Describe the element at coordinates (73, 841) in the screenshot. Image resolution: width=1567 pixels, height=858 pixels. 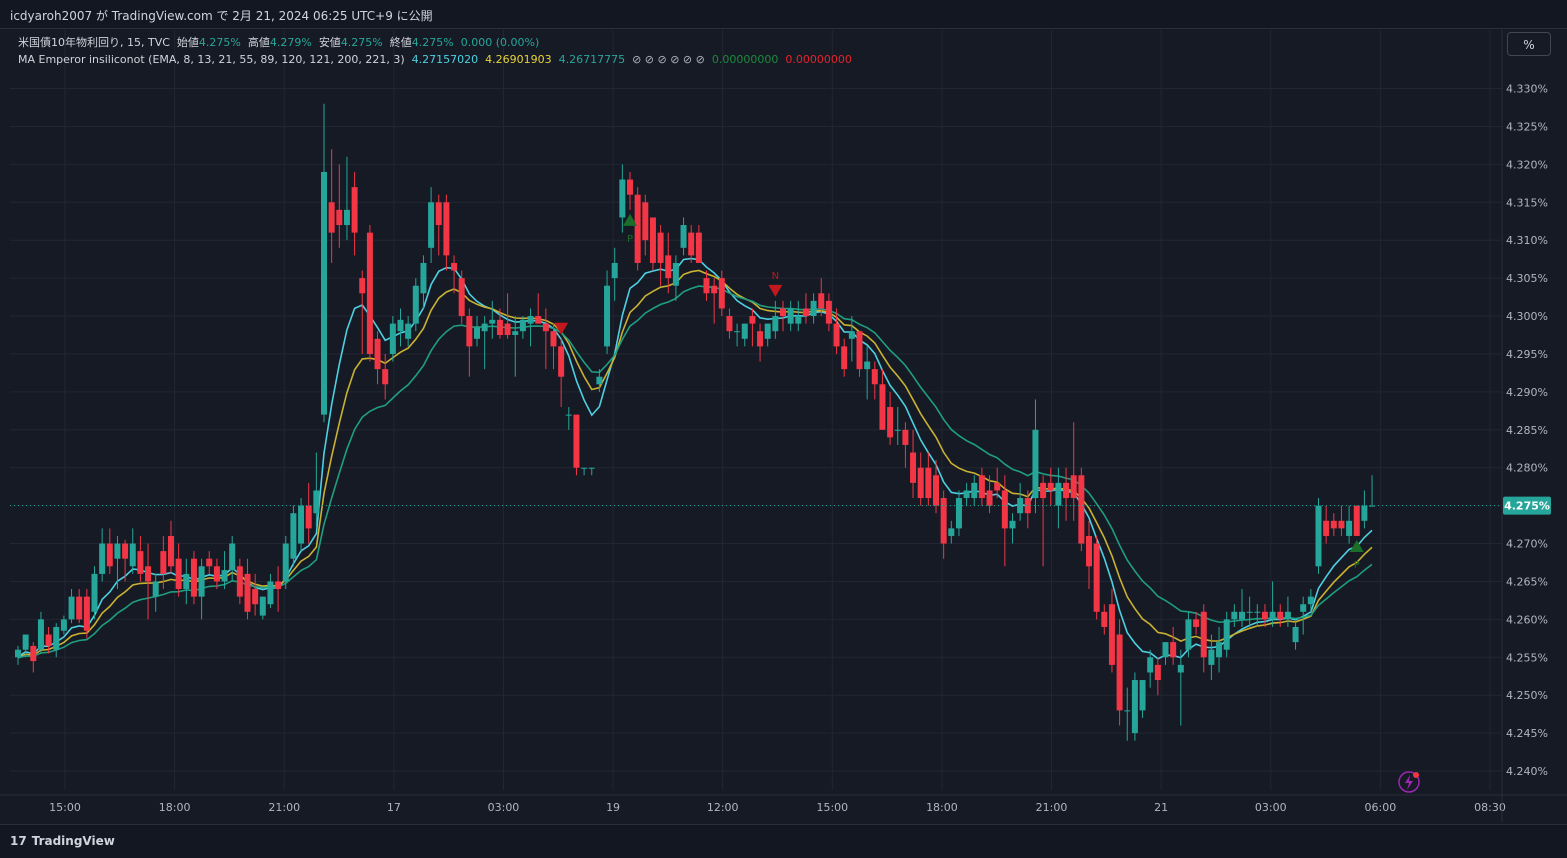
I see `brand-label: TradingView` at that location.